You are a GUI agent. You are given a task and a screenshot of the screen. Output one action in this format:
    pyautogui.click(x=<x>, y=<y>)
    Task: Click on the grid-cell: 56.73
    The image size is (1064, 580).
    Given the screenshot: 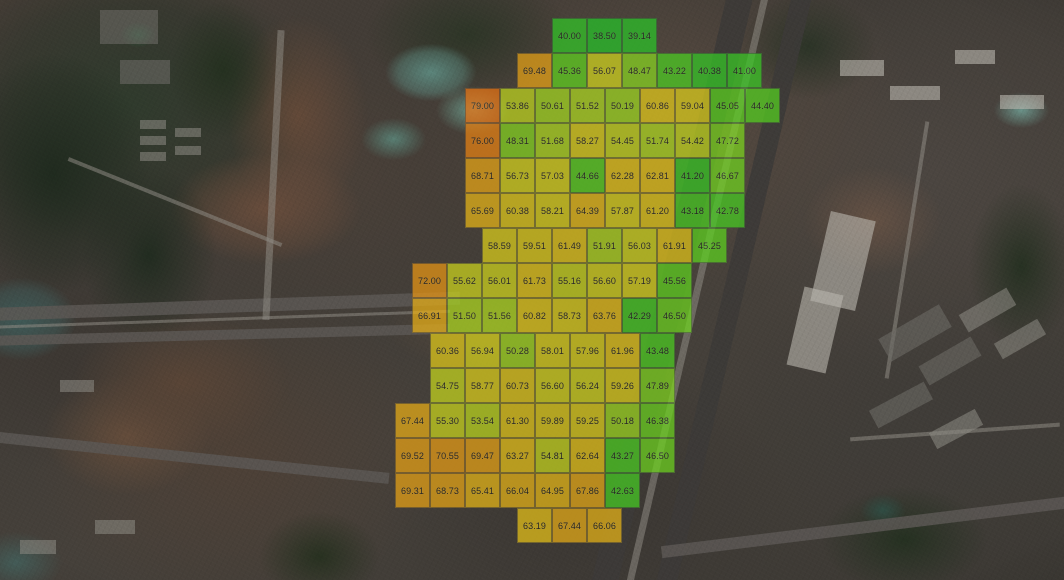 What is the action you would take?
    pyautogui.click(x=517, y=175)
    